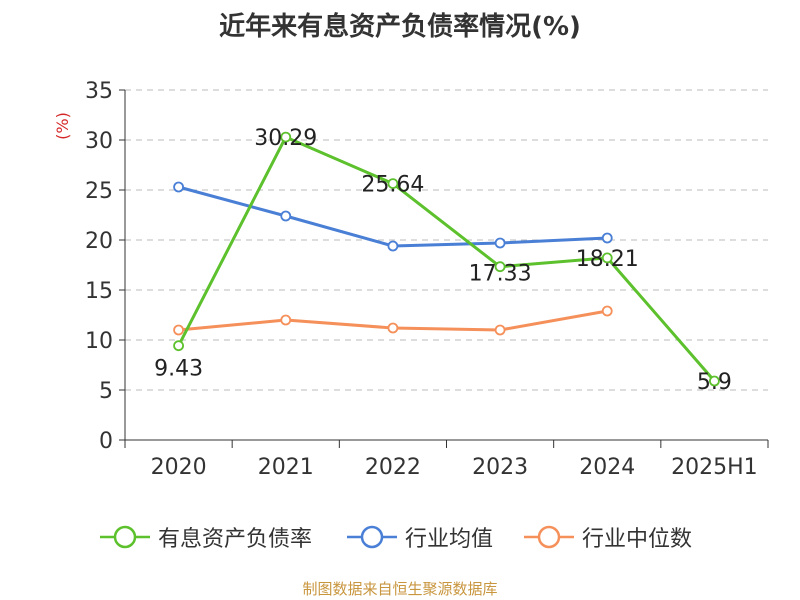 The width and height of the screenshot is (800, 600). What do you see at coordinates (99, 141) in the screenshot?
I see `y-tick-label: 30` at bounding box center [99, 141].